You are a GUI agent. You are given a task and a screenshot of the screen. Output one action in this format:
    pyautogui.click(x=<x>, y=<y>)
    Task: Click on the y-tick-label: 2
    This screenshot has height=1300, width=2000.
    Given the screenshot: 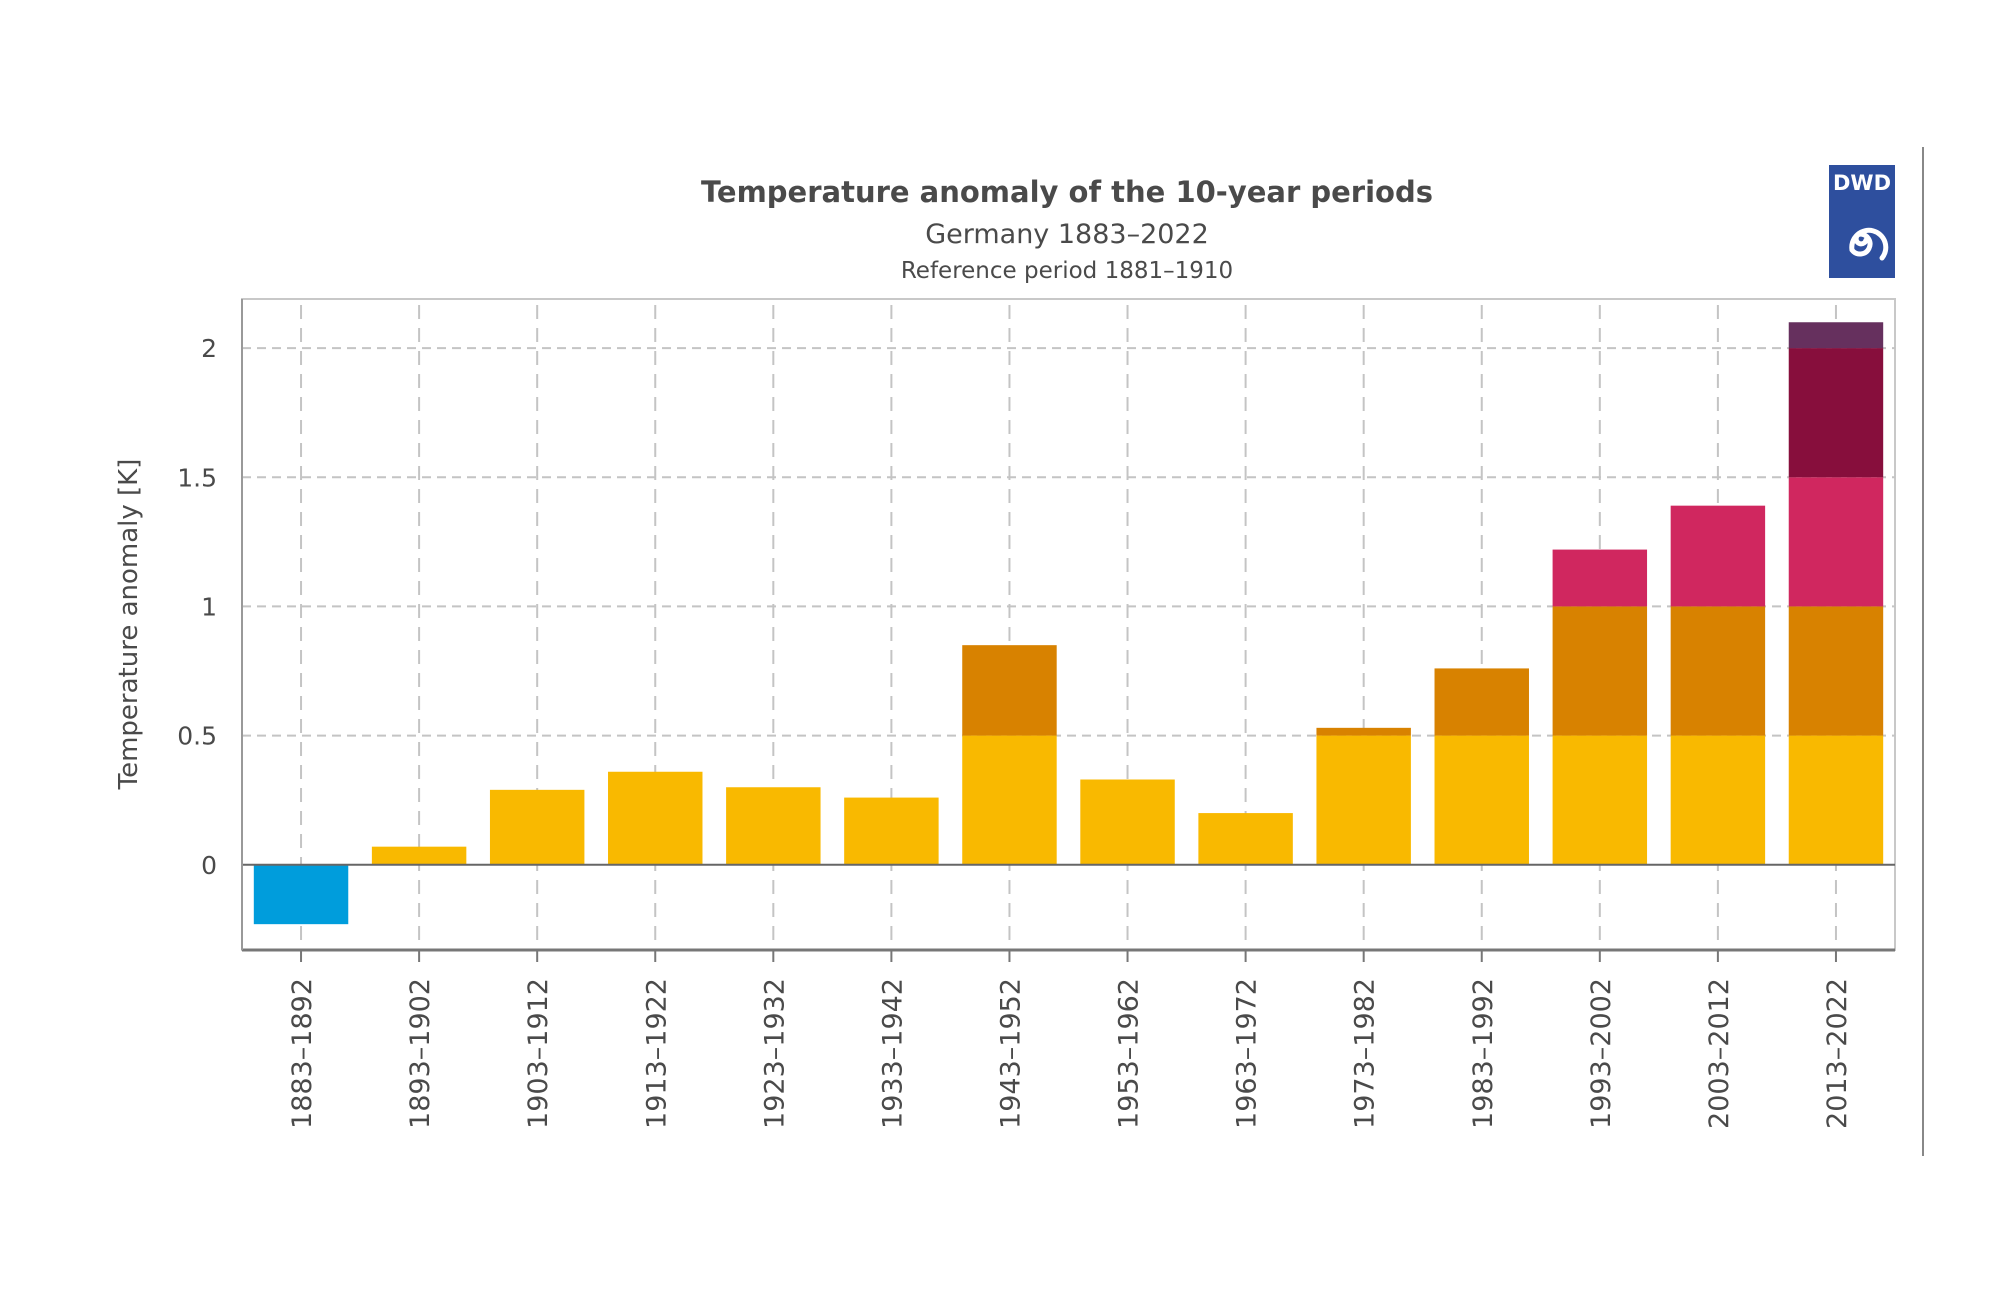 What is the action you would take?
    pyautogui.click(x=209, y=348)
    